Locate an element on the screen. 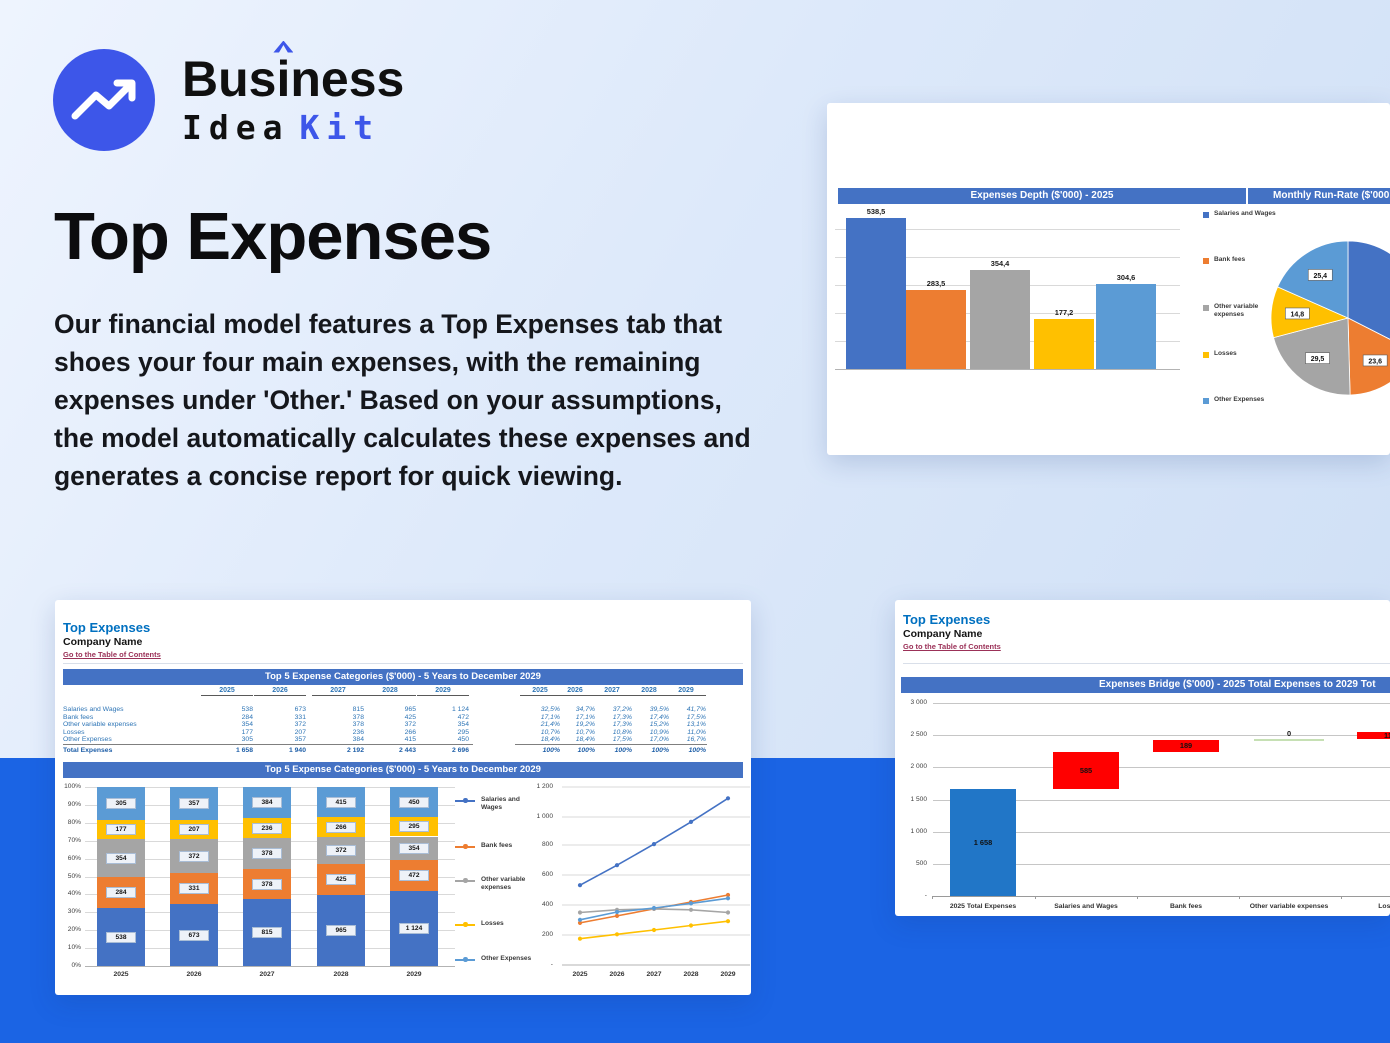 The height and width of the screenshot is (1043, 1390). legend-item: Salaries and Wages is located at coordinates (495, 808).